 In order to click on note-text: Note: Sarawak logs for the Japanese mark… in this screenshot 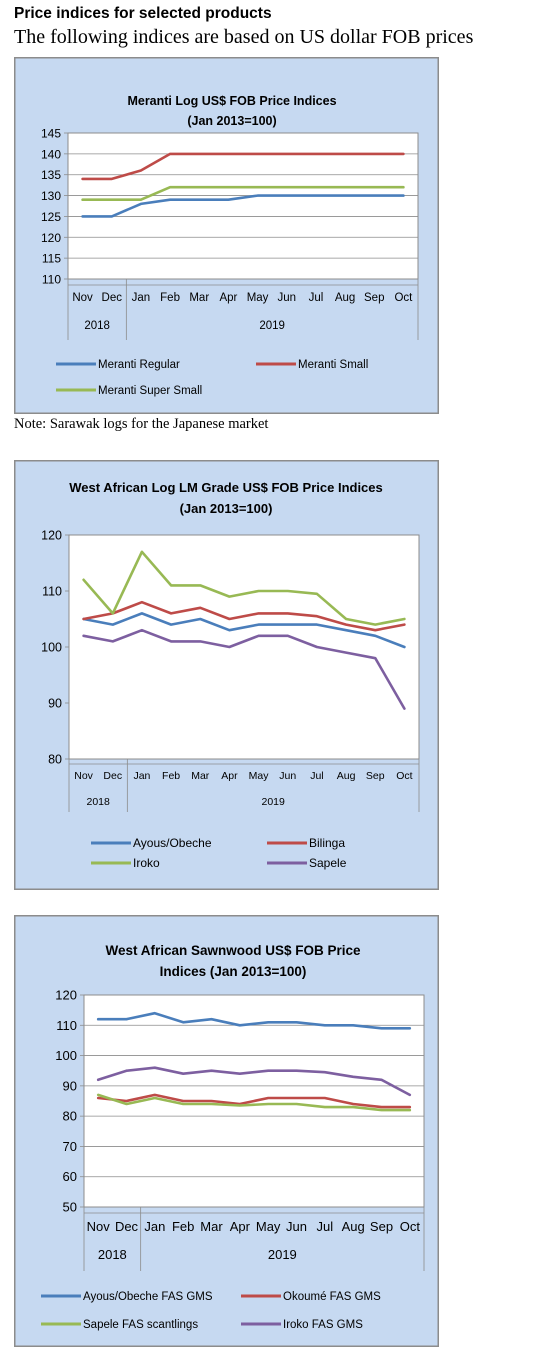, I will do `click(141, 424)`.